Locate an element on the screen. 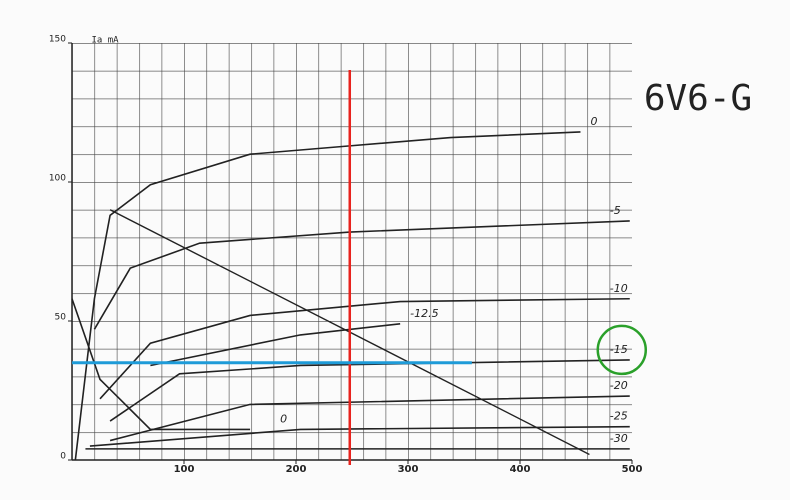 This screenshot has width=790, height=500. curve-label: -10 is located at coordinates (619, 288).